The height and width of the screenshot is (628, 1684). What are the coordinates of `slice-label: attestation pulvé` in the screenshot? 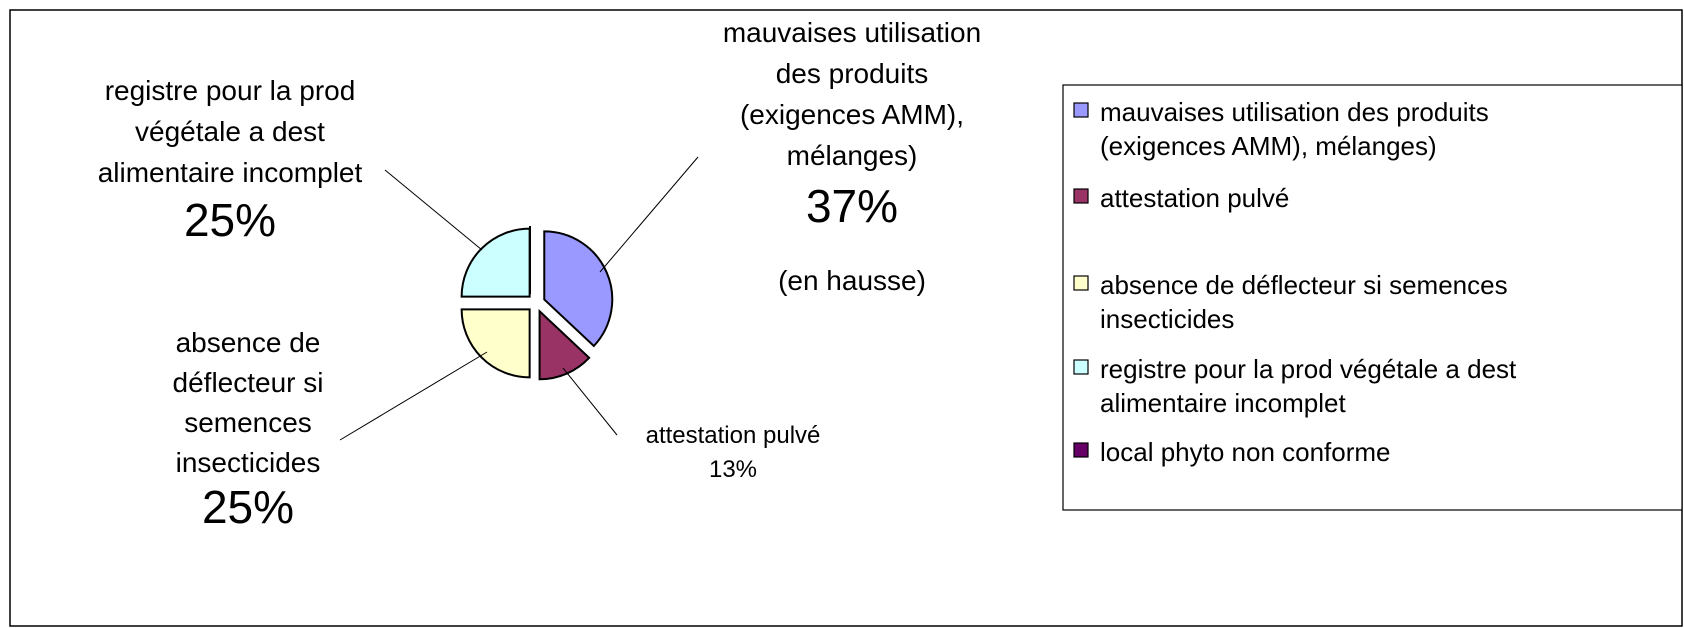 It's located at (733, 435).